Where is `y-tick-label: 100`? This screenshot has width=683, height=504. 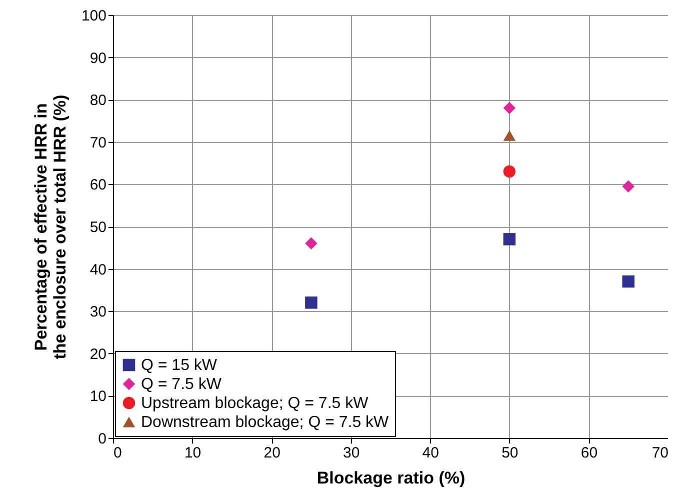
y-tick-label: 100 is located at coordinates (93, 16).